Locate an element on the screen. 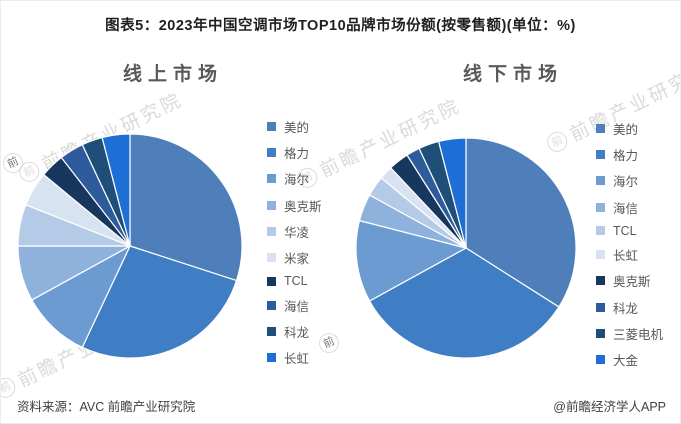 This screenshot has width=681, height=424. legend-item: 三菱电机 is located at coordinates (629, 333).